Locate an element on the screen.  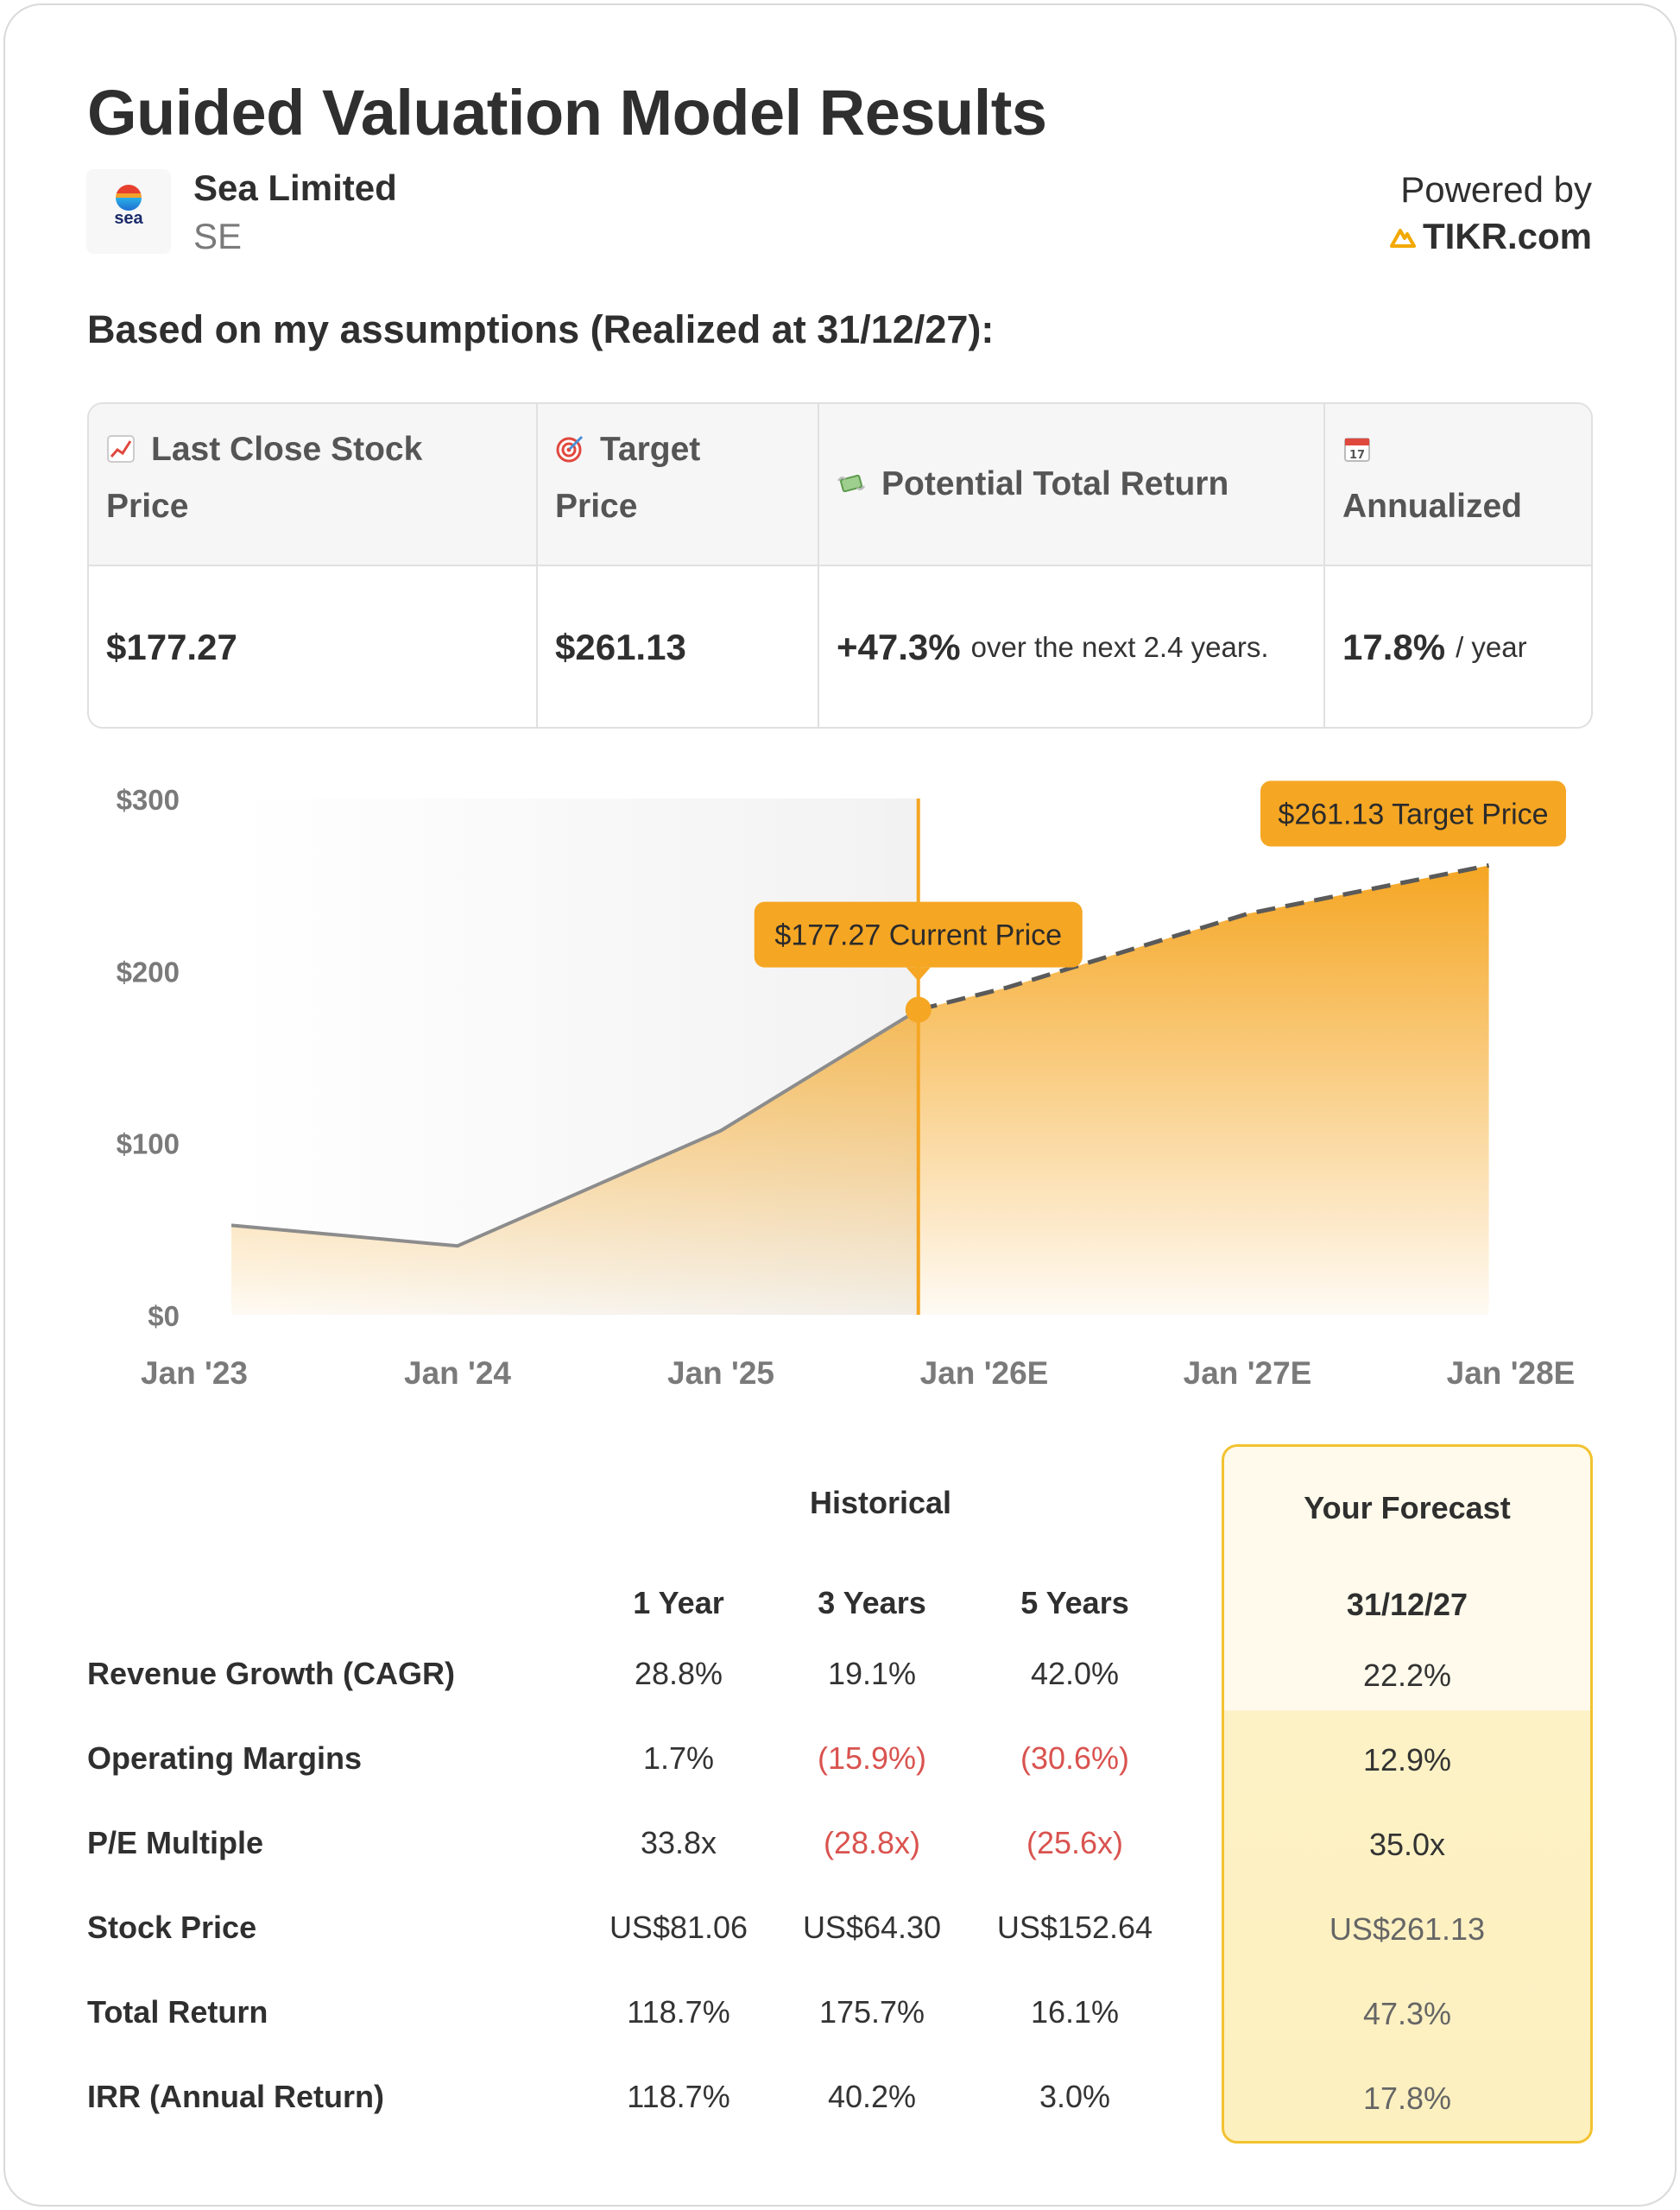
forecast-cell: 35.0x is located at coordinates (1407, 1845).